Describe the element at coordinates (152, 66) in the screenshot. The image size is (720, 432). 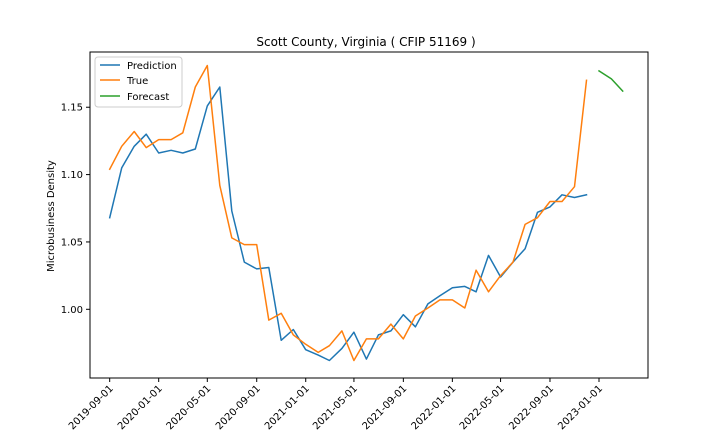
I see `legend-label-prediction: Prediction` at that location.